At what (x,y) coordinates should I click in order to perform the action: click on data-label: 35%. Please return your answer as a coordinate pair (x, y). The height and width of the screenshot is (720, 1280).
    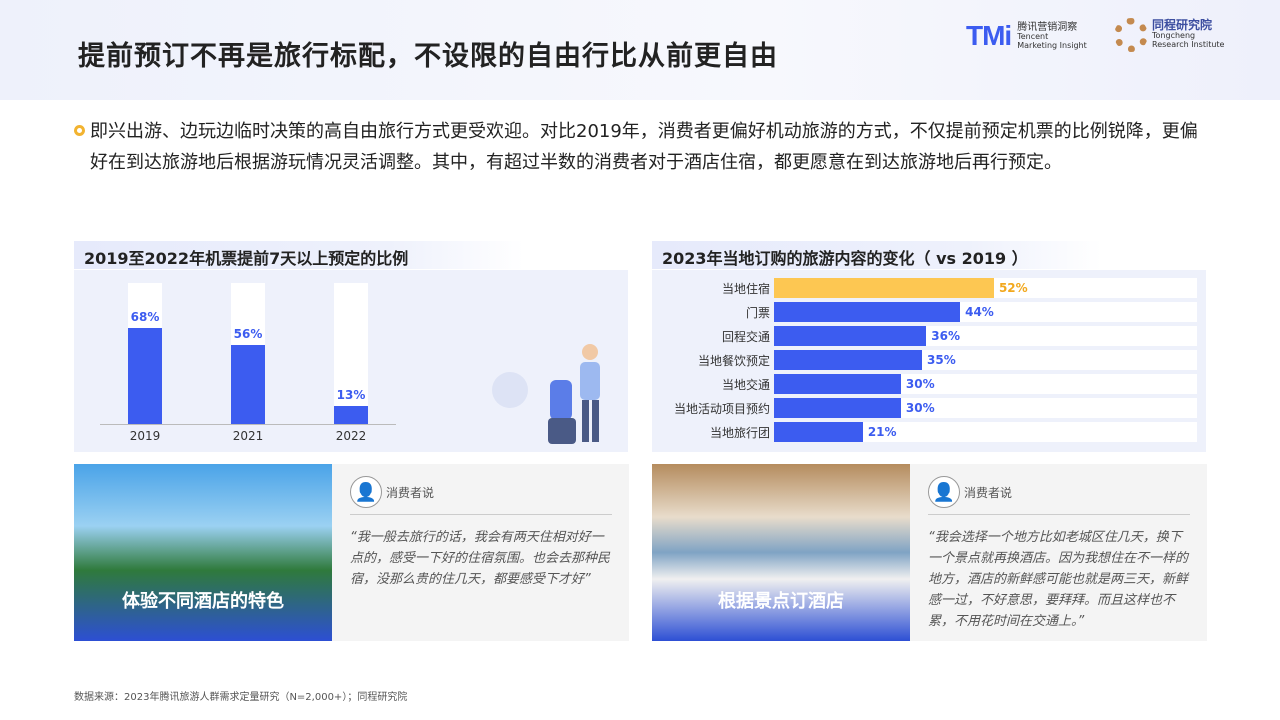
    Looking at the image, I should click on (941, 360).